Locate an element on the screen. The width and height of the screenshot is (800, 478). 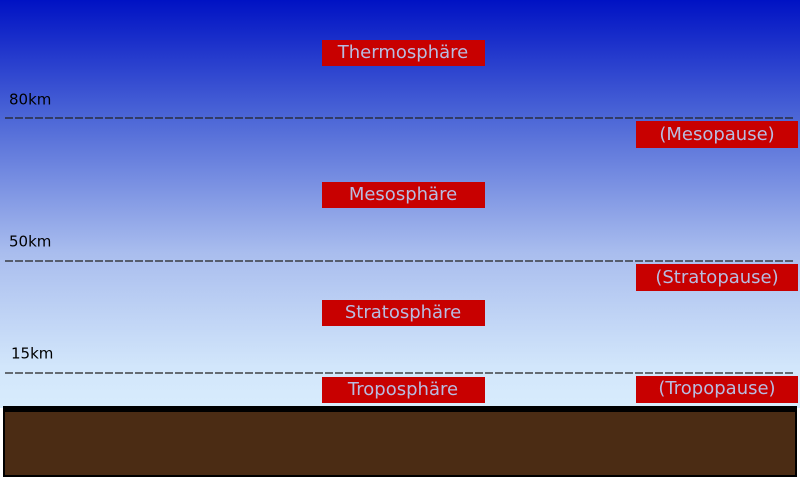
layer-label: Thermosphäre is located at coordinates (402, 52).